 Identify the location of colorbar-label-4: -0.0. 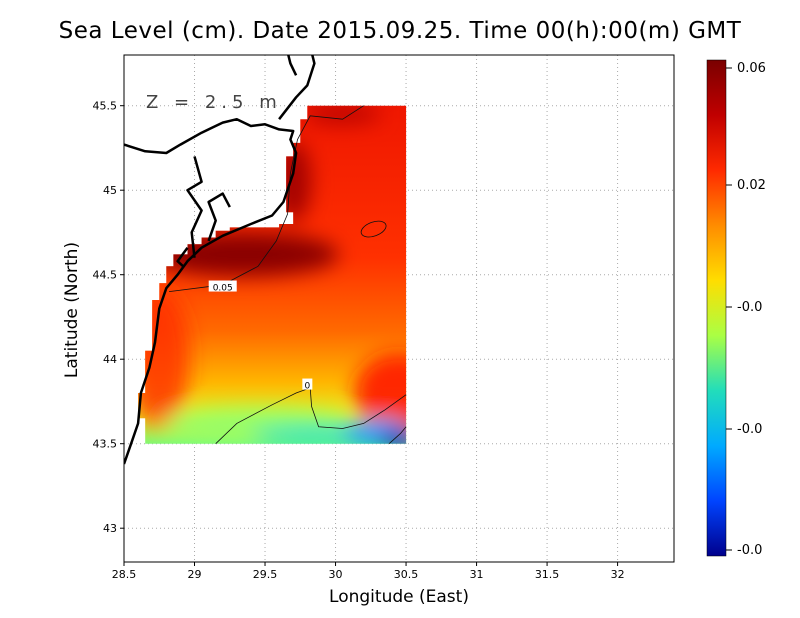
(750, 429).